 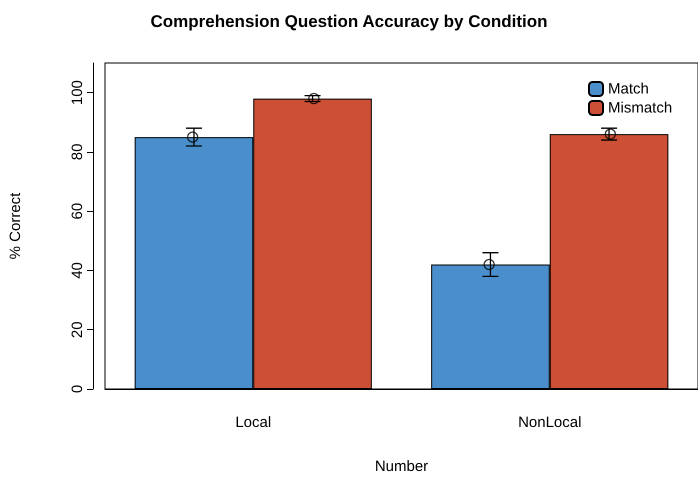 I want to click on legend-label: Mismatch, so click(x=640, y=108).